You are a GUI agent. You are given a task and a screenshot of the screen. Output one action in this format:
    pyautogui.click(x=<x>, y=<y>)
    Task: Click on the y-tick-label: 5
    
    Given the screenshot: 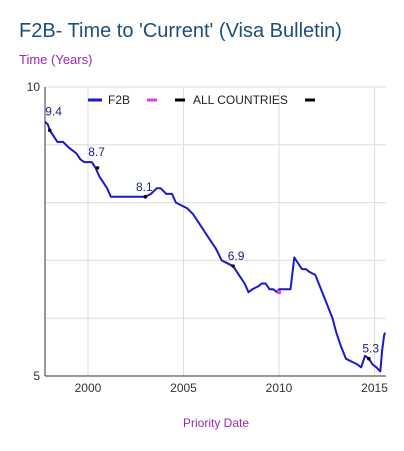 What is the action you would take?
    pyautogui.click(x=36, y=376)
    